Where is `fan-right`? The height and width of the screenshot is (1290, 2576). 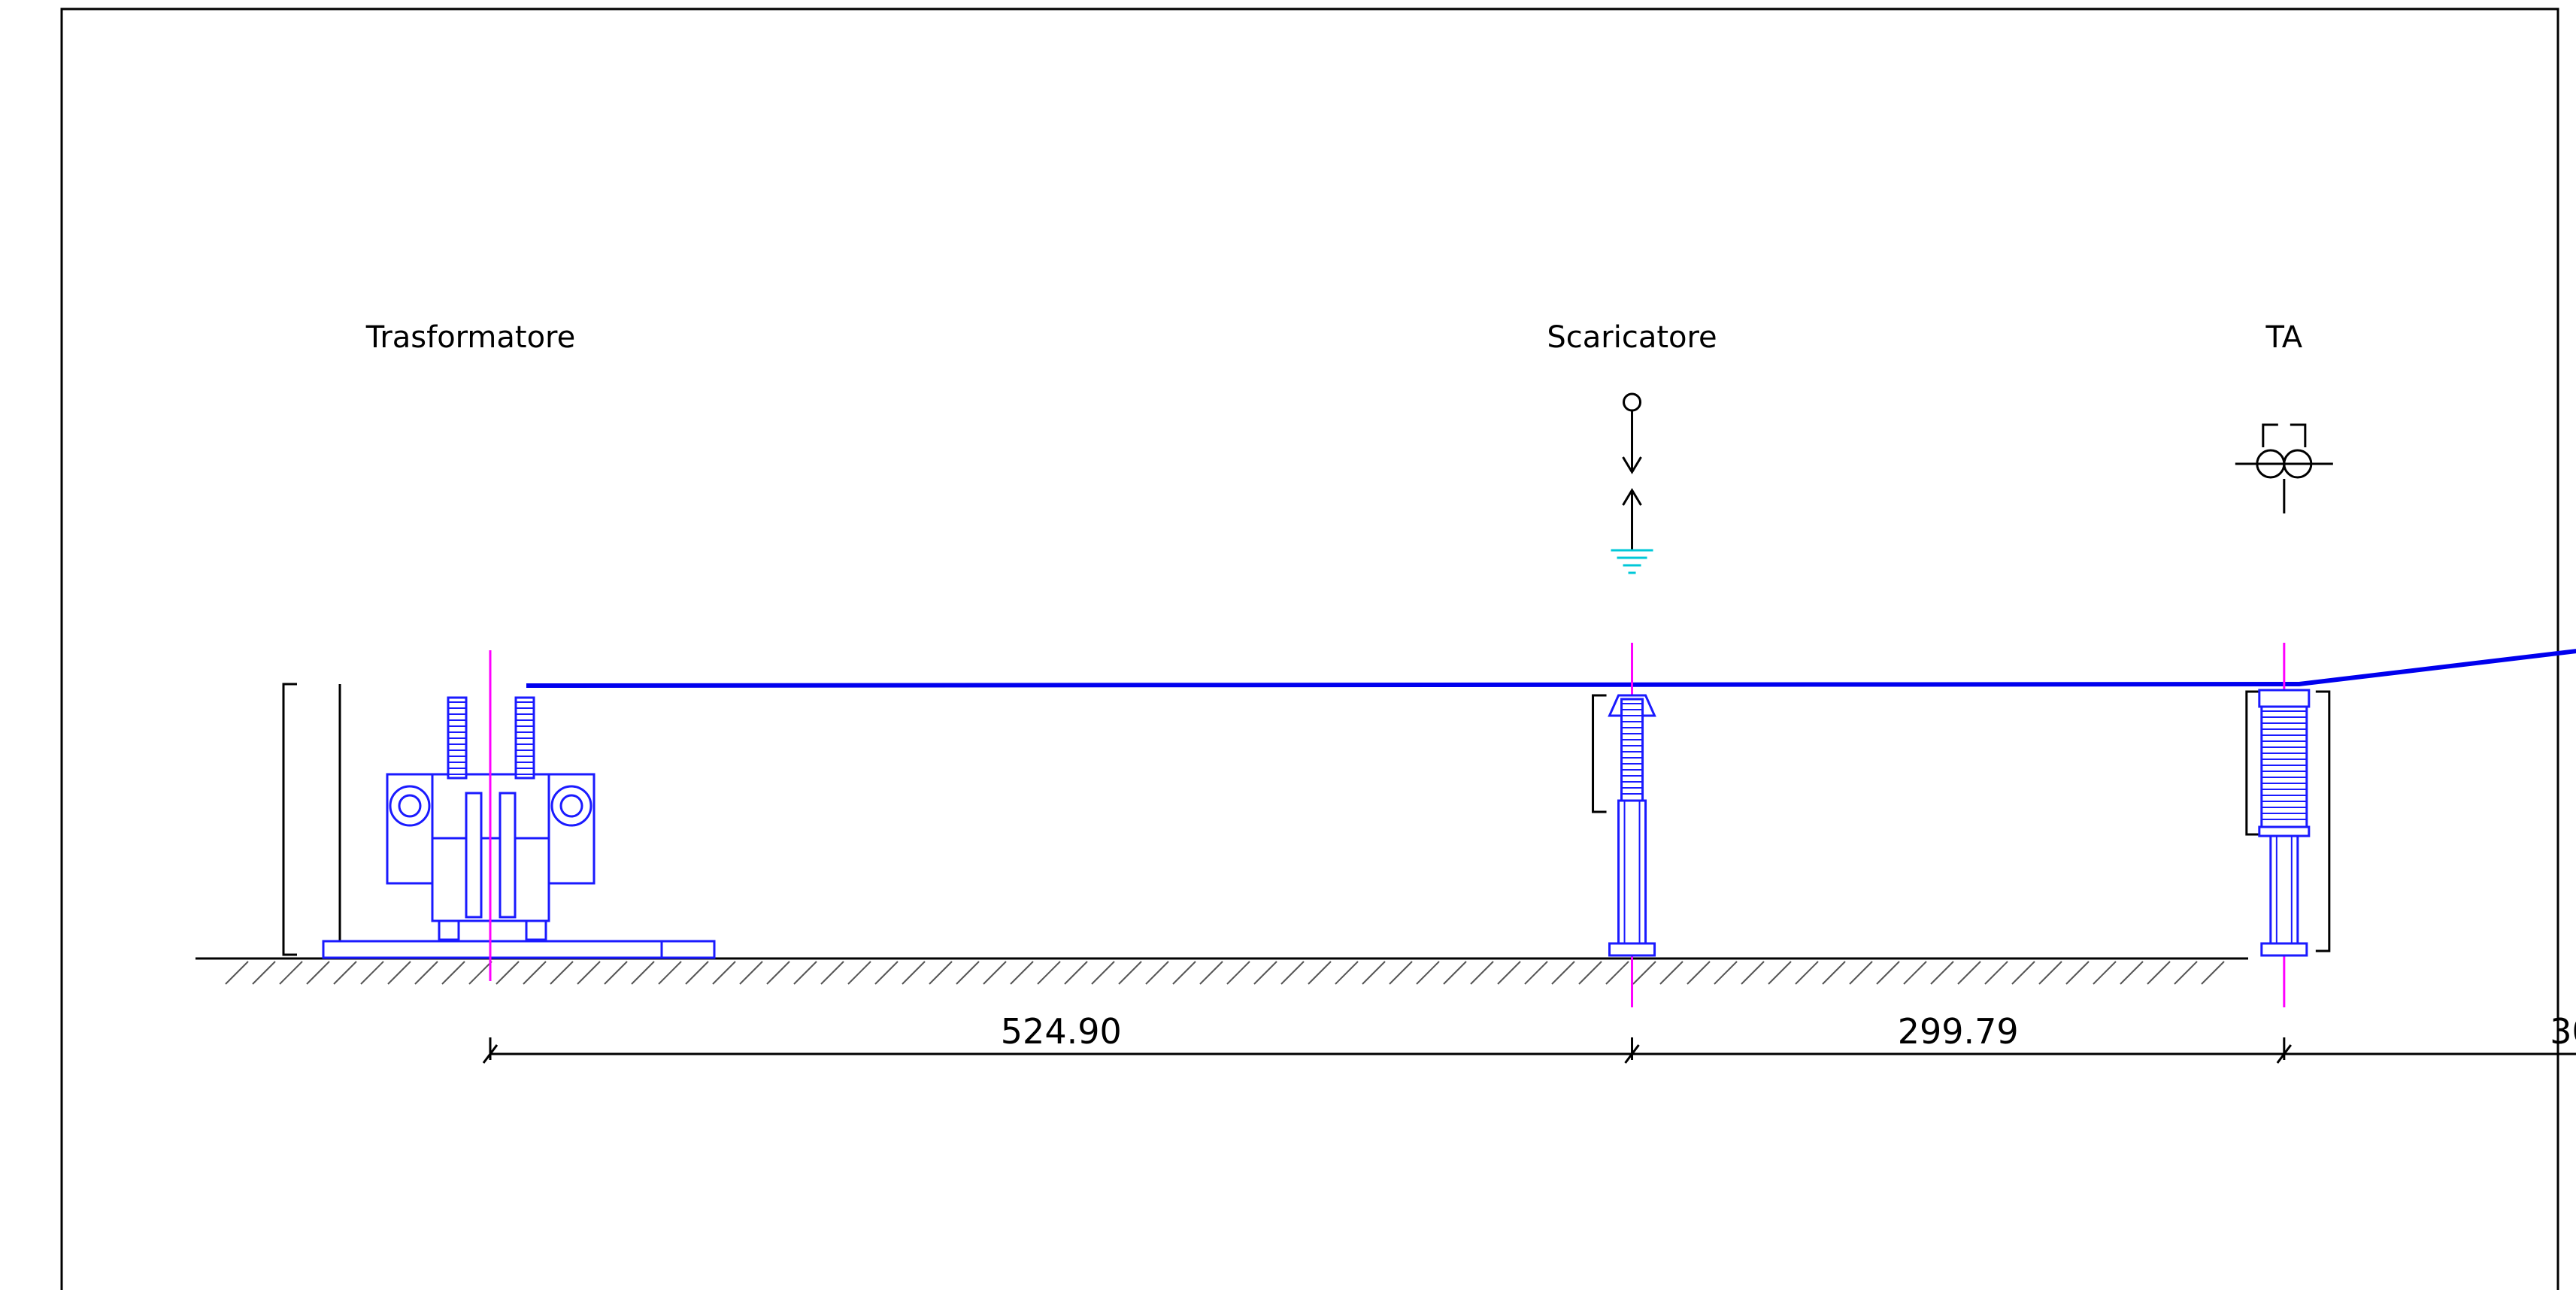 fan-right is located at coordinates (571, 806).